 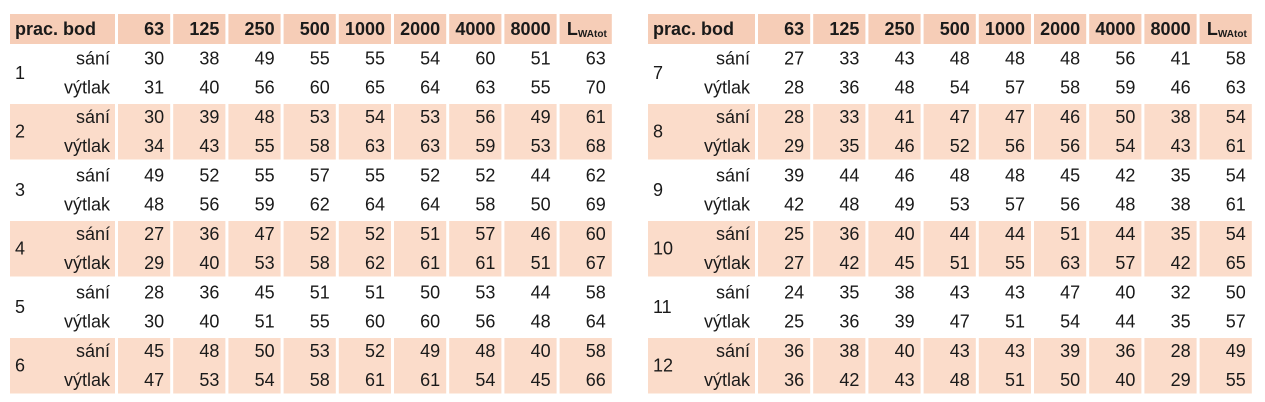 I want to click on cell-value: 70, so click(x=596, y=88).